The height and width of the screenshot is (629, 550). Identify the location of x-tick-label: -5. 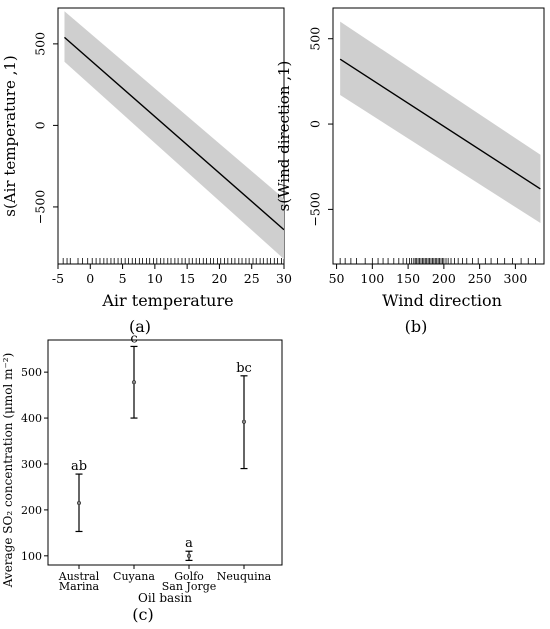
(58, 278).